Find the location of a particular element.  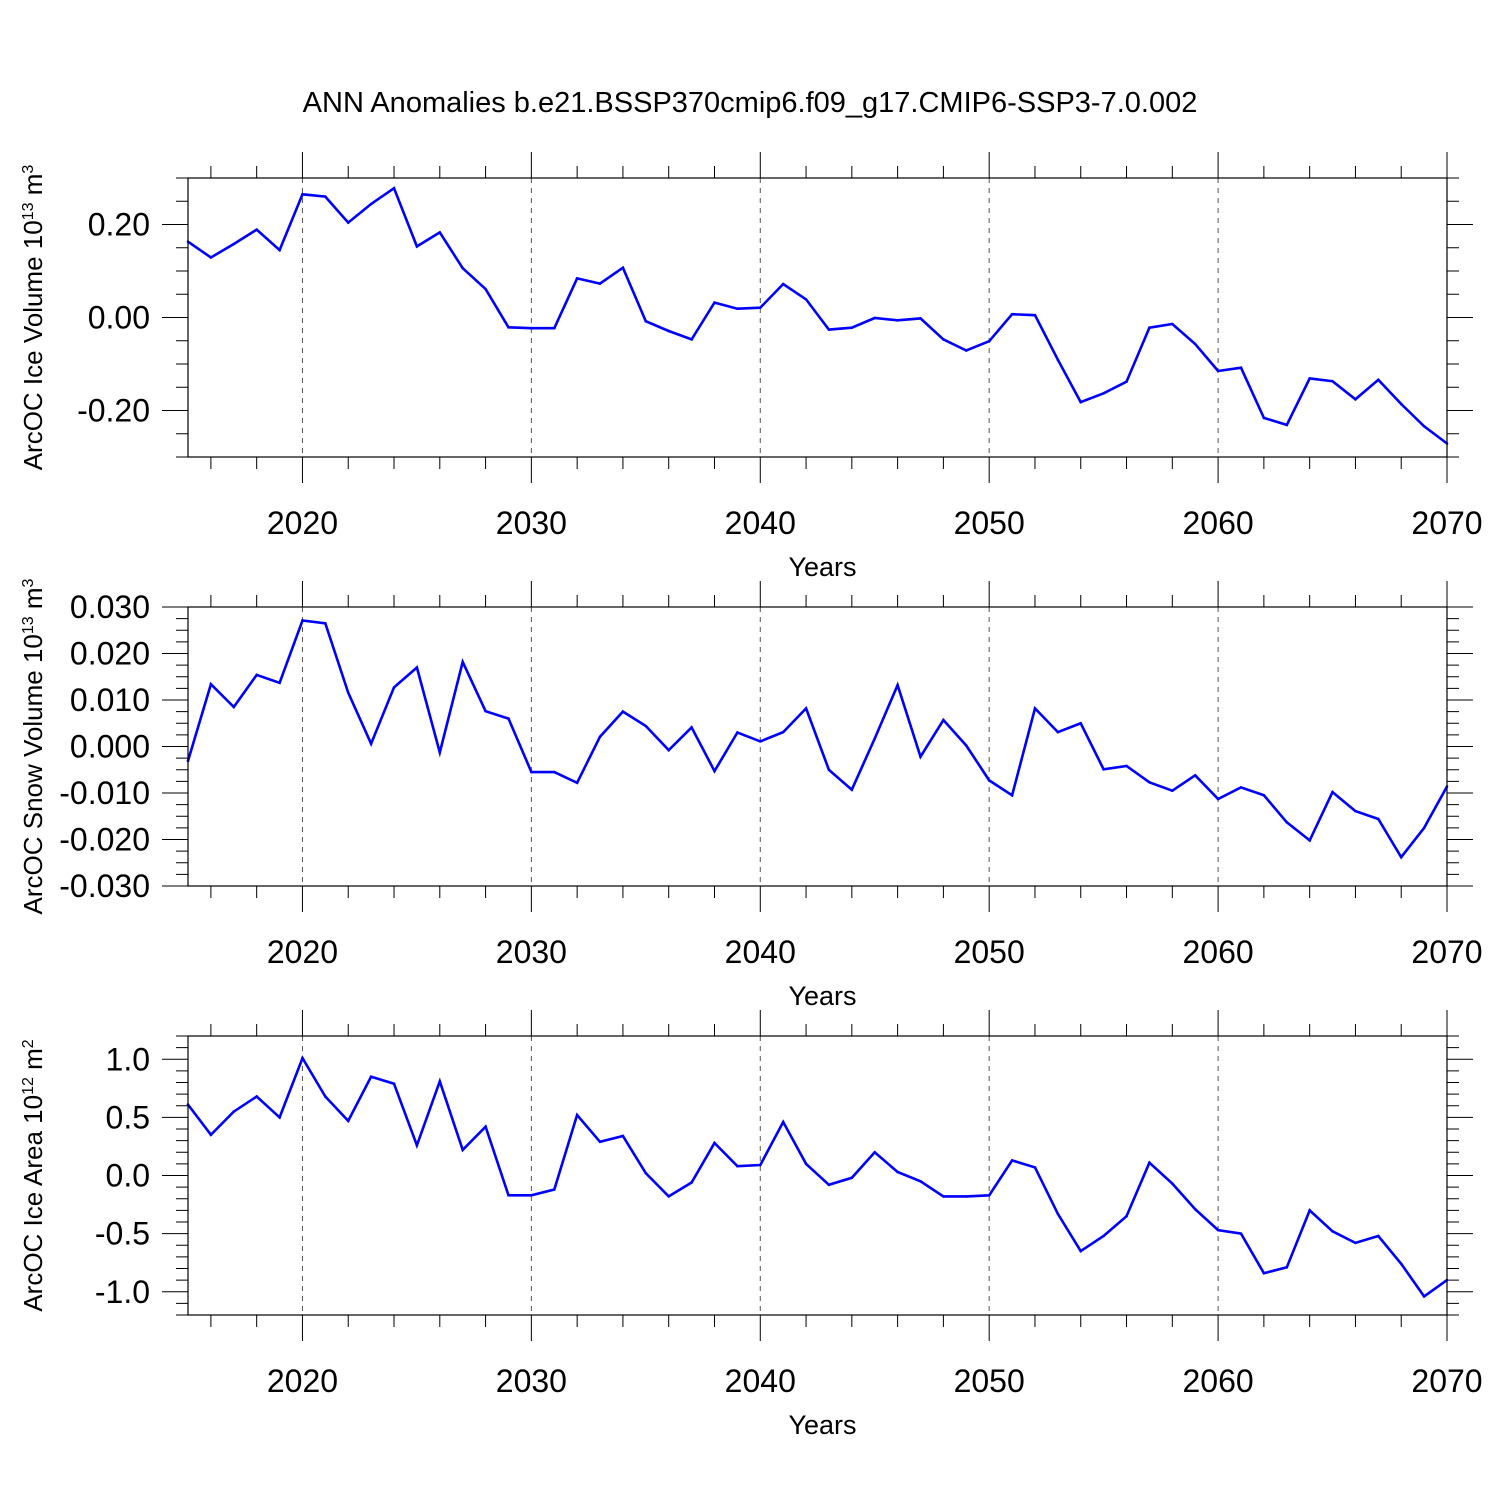

y-tick-label: -1.0 is located at coordinates (122, 1292).